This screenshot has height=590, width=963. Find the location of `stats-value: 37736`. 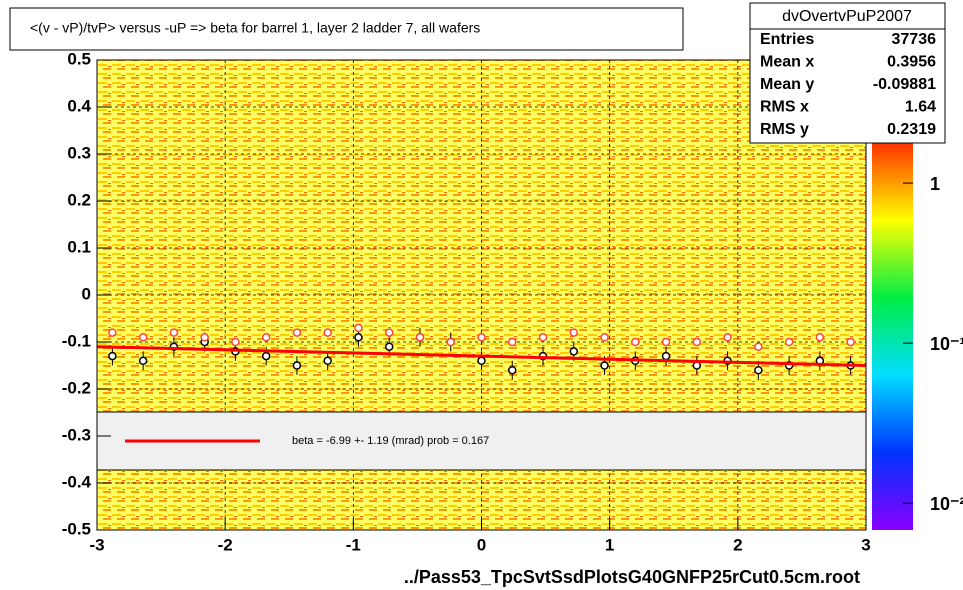

stats-value: 37736 is located at coordinates (914, 39).